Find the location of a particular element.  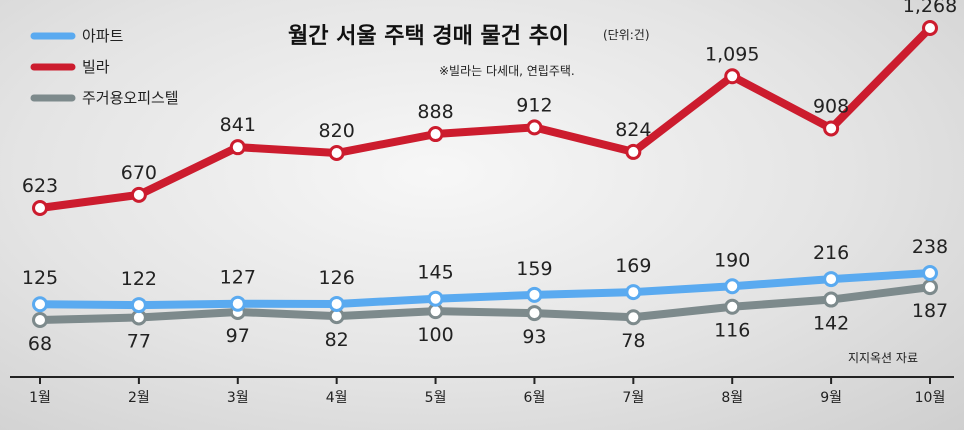

value-label-villa: 1,268 is located at coordinates (930, 8).